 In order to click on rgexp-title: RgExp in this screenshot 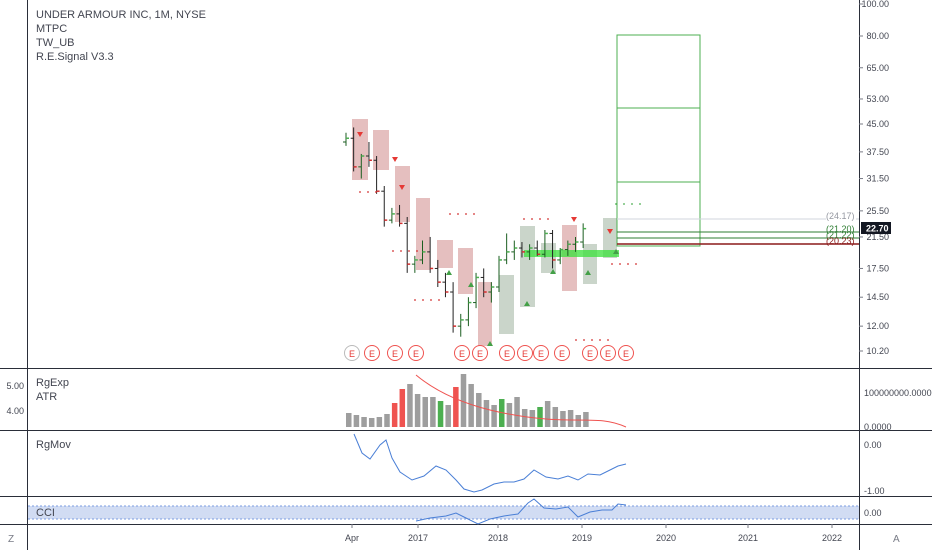, I will do `click(53, 383)`.